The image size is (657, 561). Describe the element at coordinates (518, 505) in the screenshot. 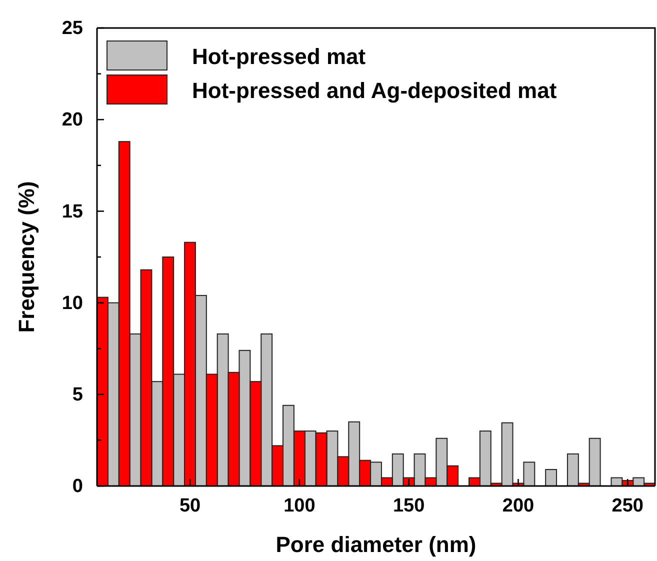

I see `x-tick-label: 200` at that location.